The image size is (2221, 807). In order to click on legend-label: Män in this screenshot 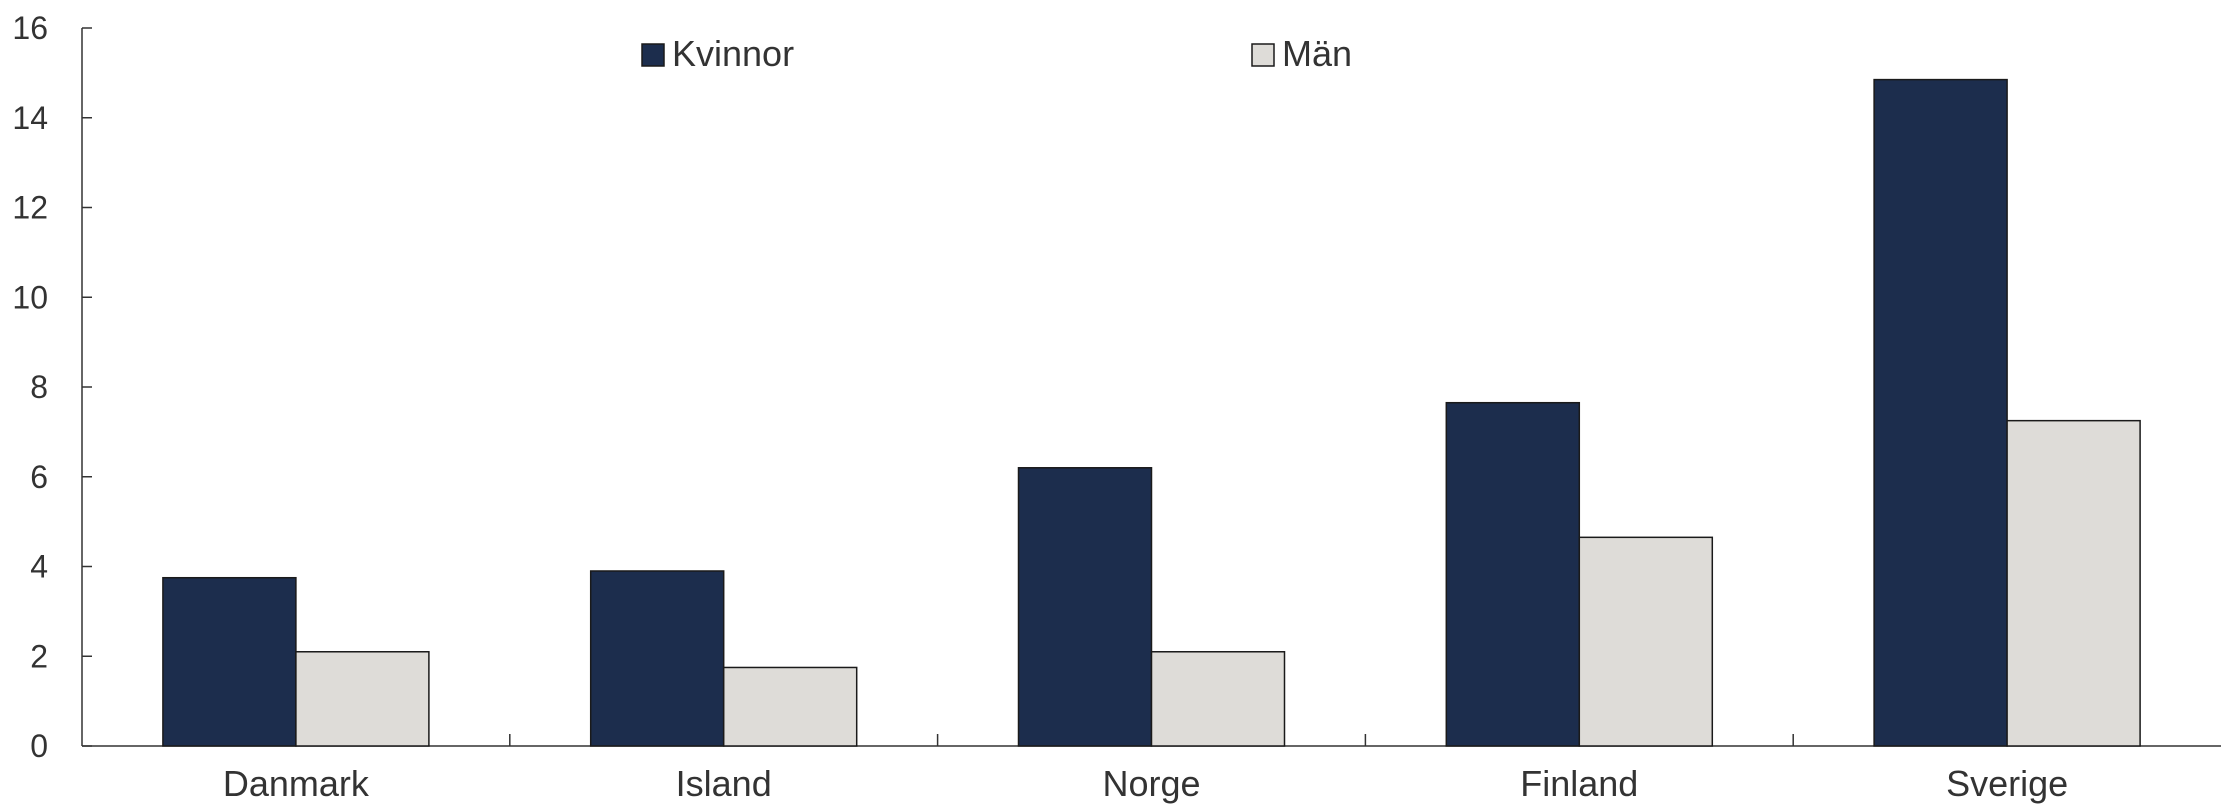, I will do `click(1317, 53)`.